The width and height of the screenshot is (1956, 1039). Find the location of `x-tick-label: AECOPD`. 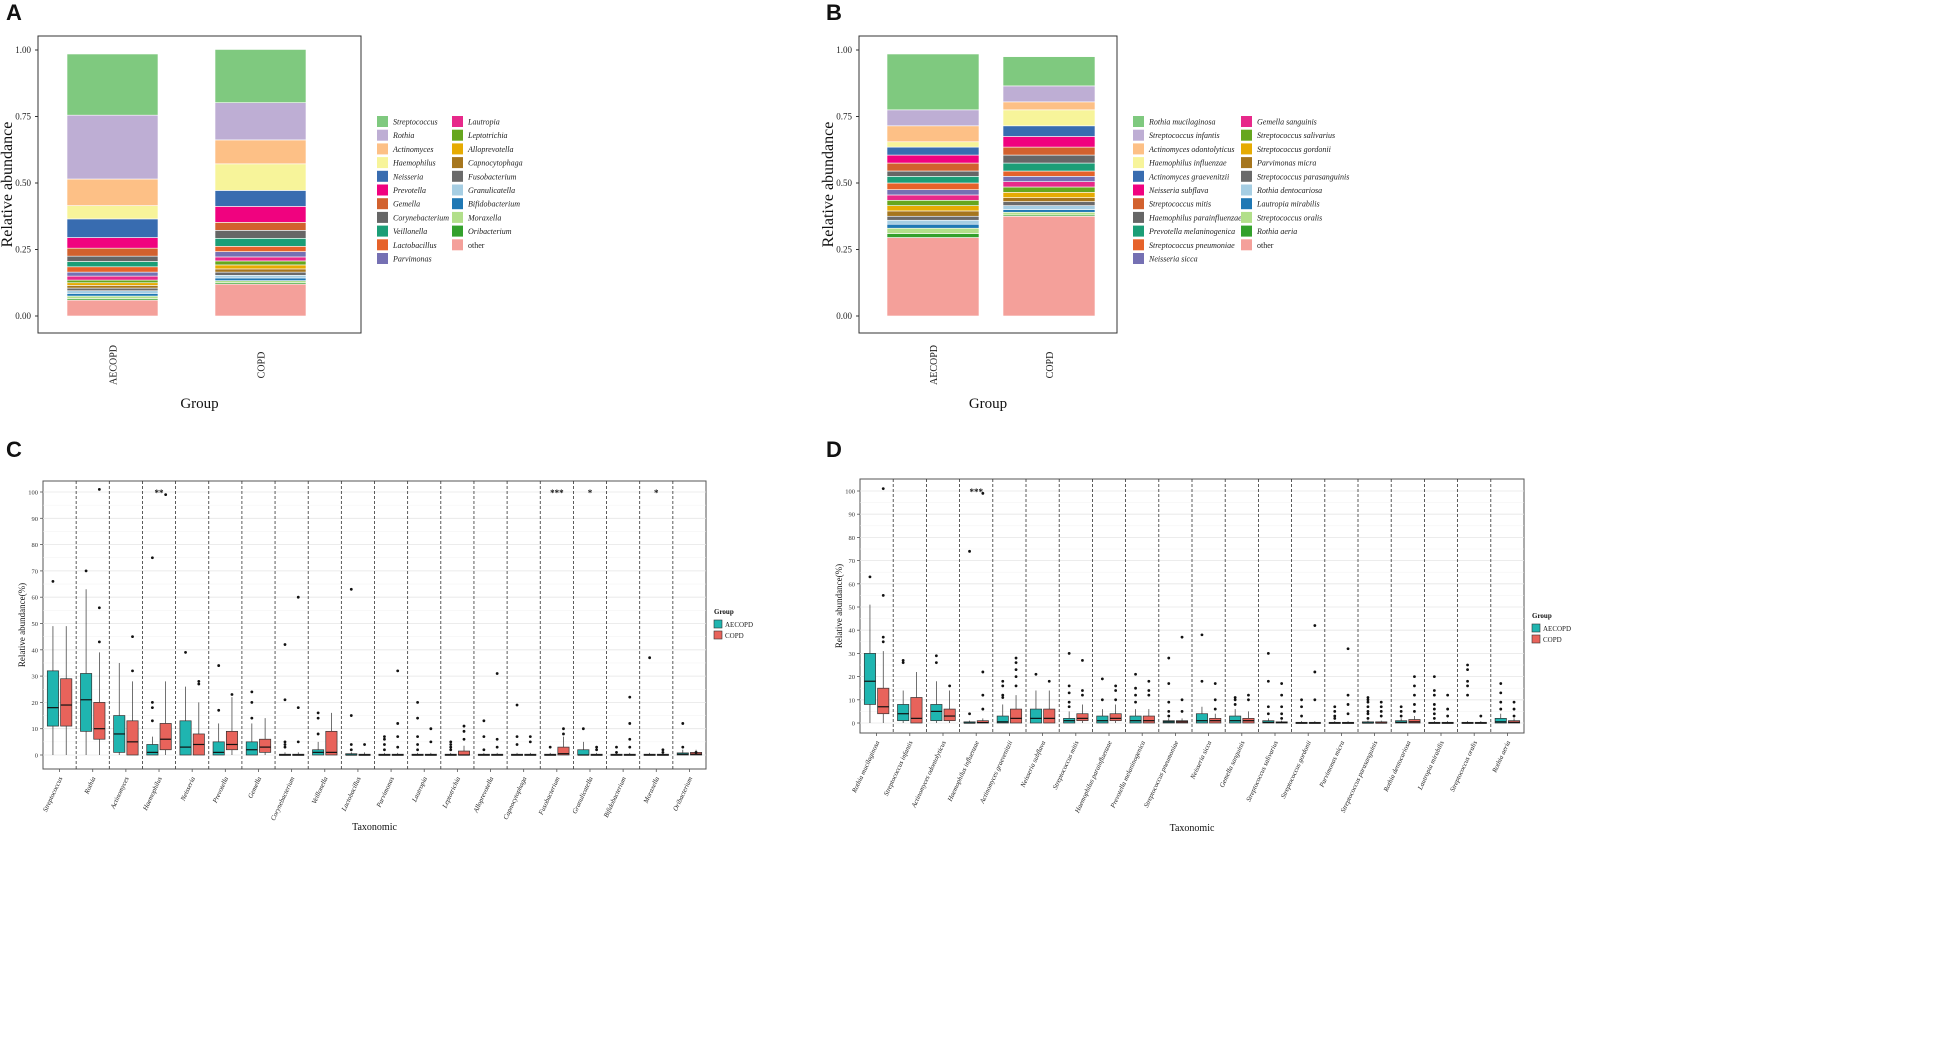

x-tick-label: AECOPD is located at coordinates (114, 365).